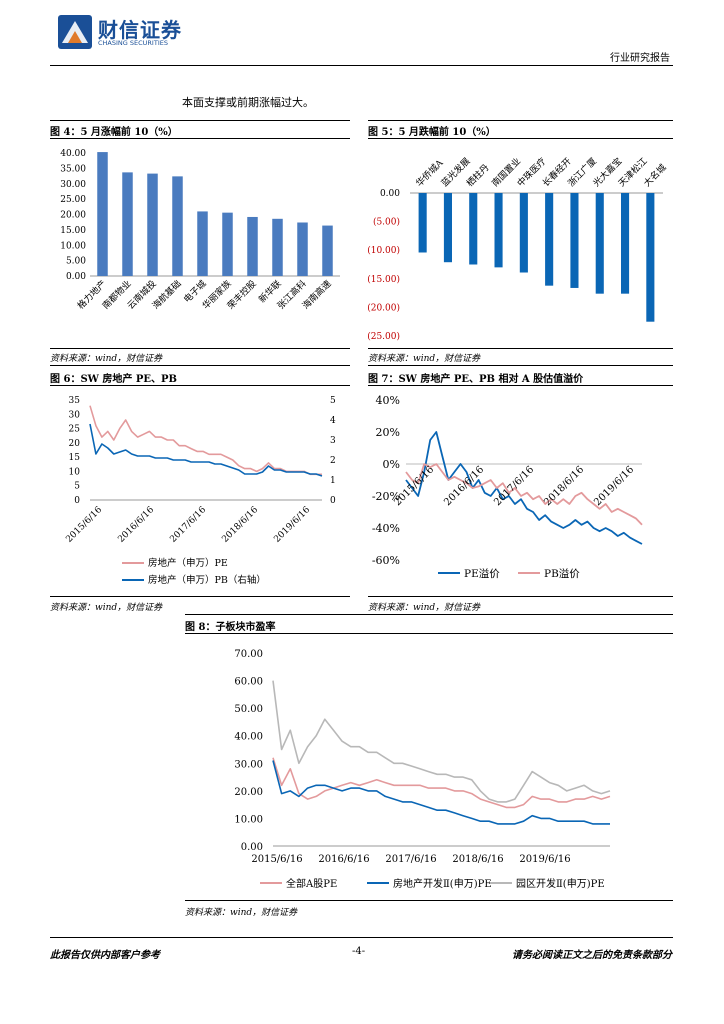 This screenshot has height=1024, width=724. Describe the element at coordinates (75, 32) in the screenshot. I see `logo-mark-icon` at that location.